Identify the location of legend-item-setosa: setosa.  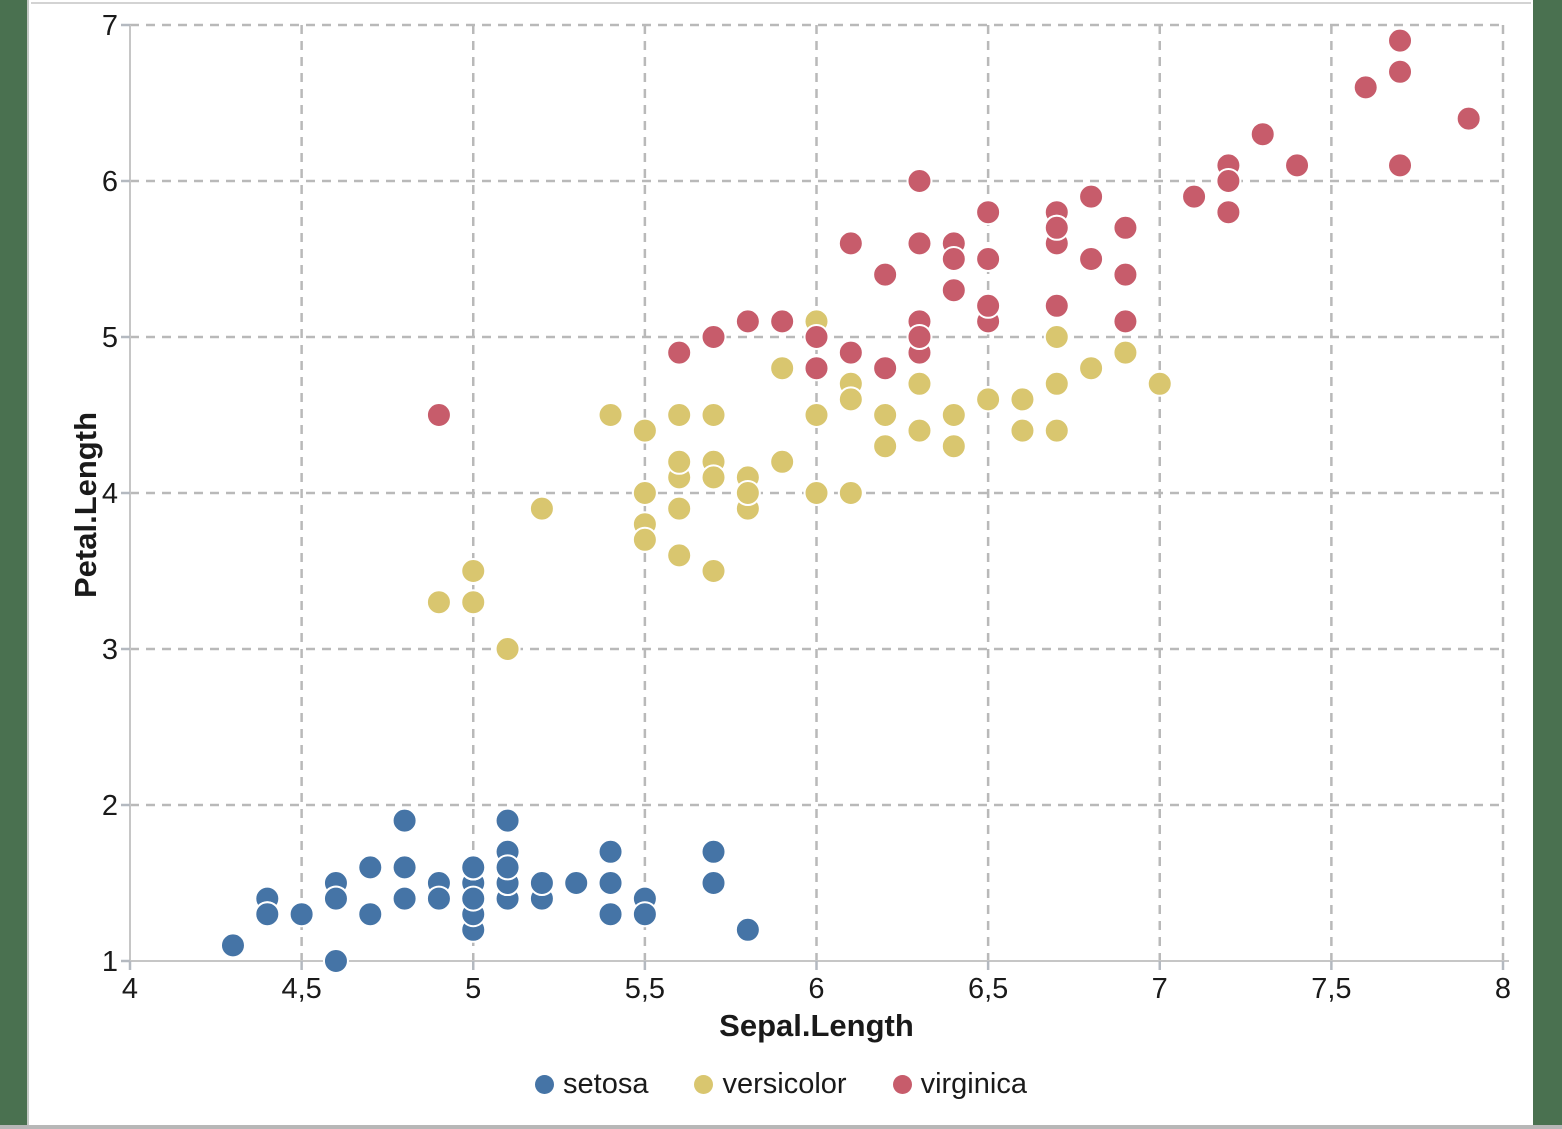
(591, 1084).